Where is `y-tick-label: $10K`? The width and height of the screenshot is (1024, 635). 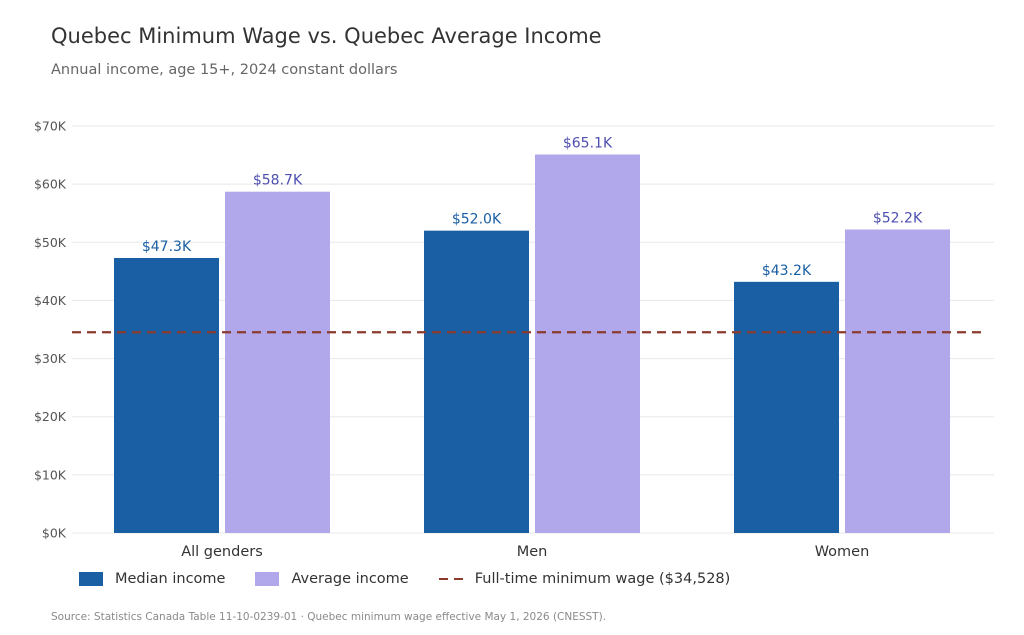
y-tick-label: $10K is located at coordinates (50, 474).